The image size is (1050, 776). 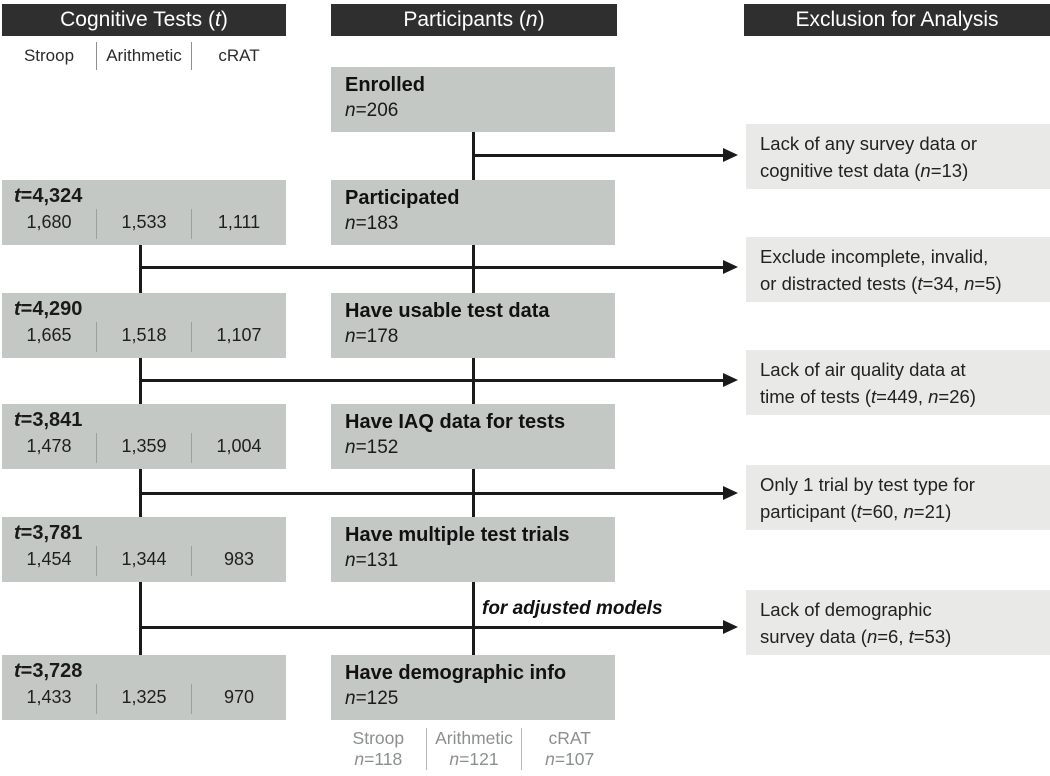 I want to click on per-test-count-stroop: Stroop n=118, so click(x=378, y=748).